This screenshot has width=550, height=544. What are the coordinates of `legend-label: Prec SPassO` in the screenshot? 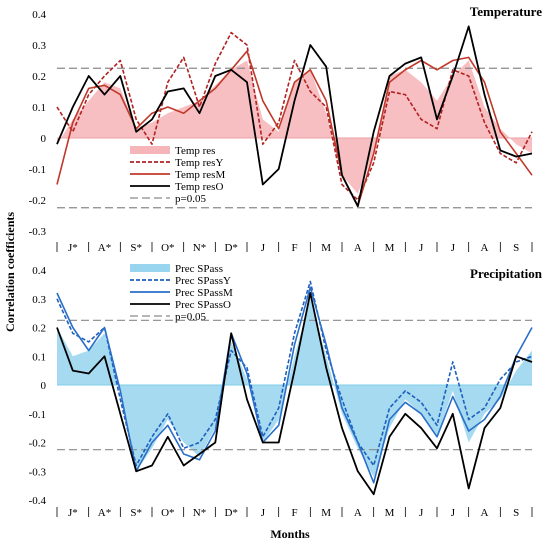 It's located at (203, 305).